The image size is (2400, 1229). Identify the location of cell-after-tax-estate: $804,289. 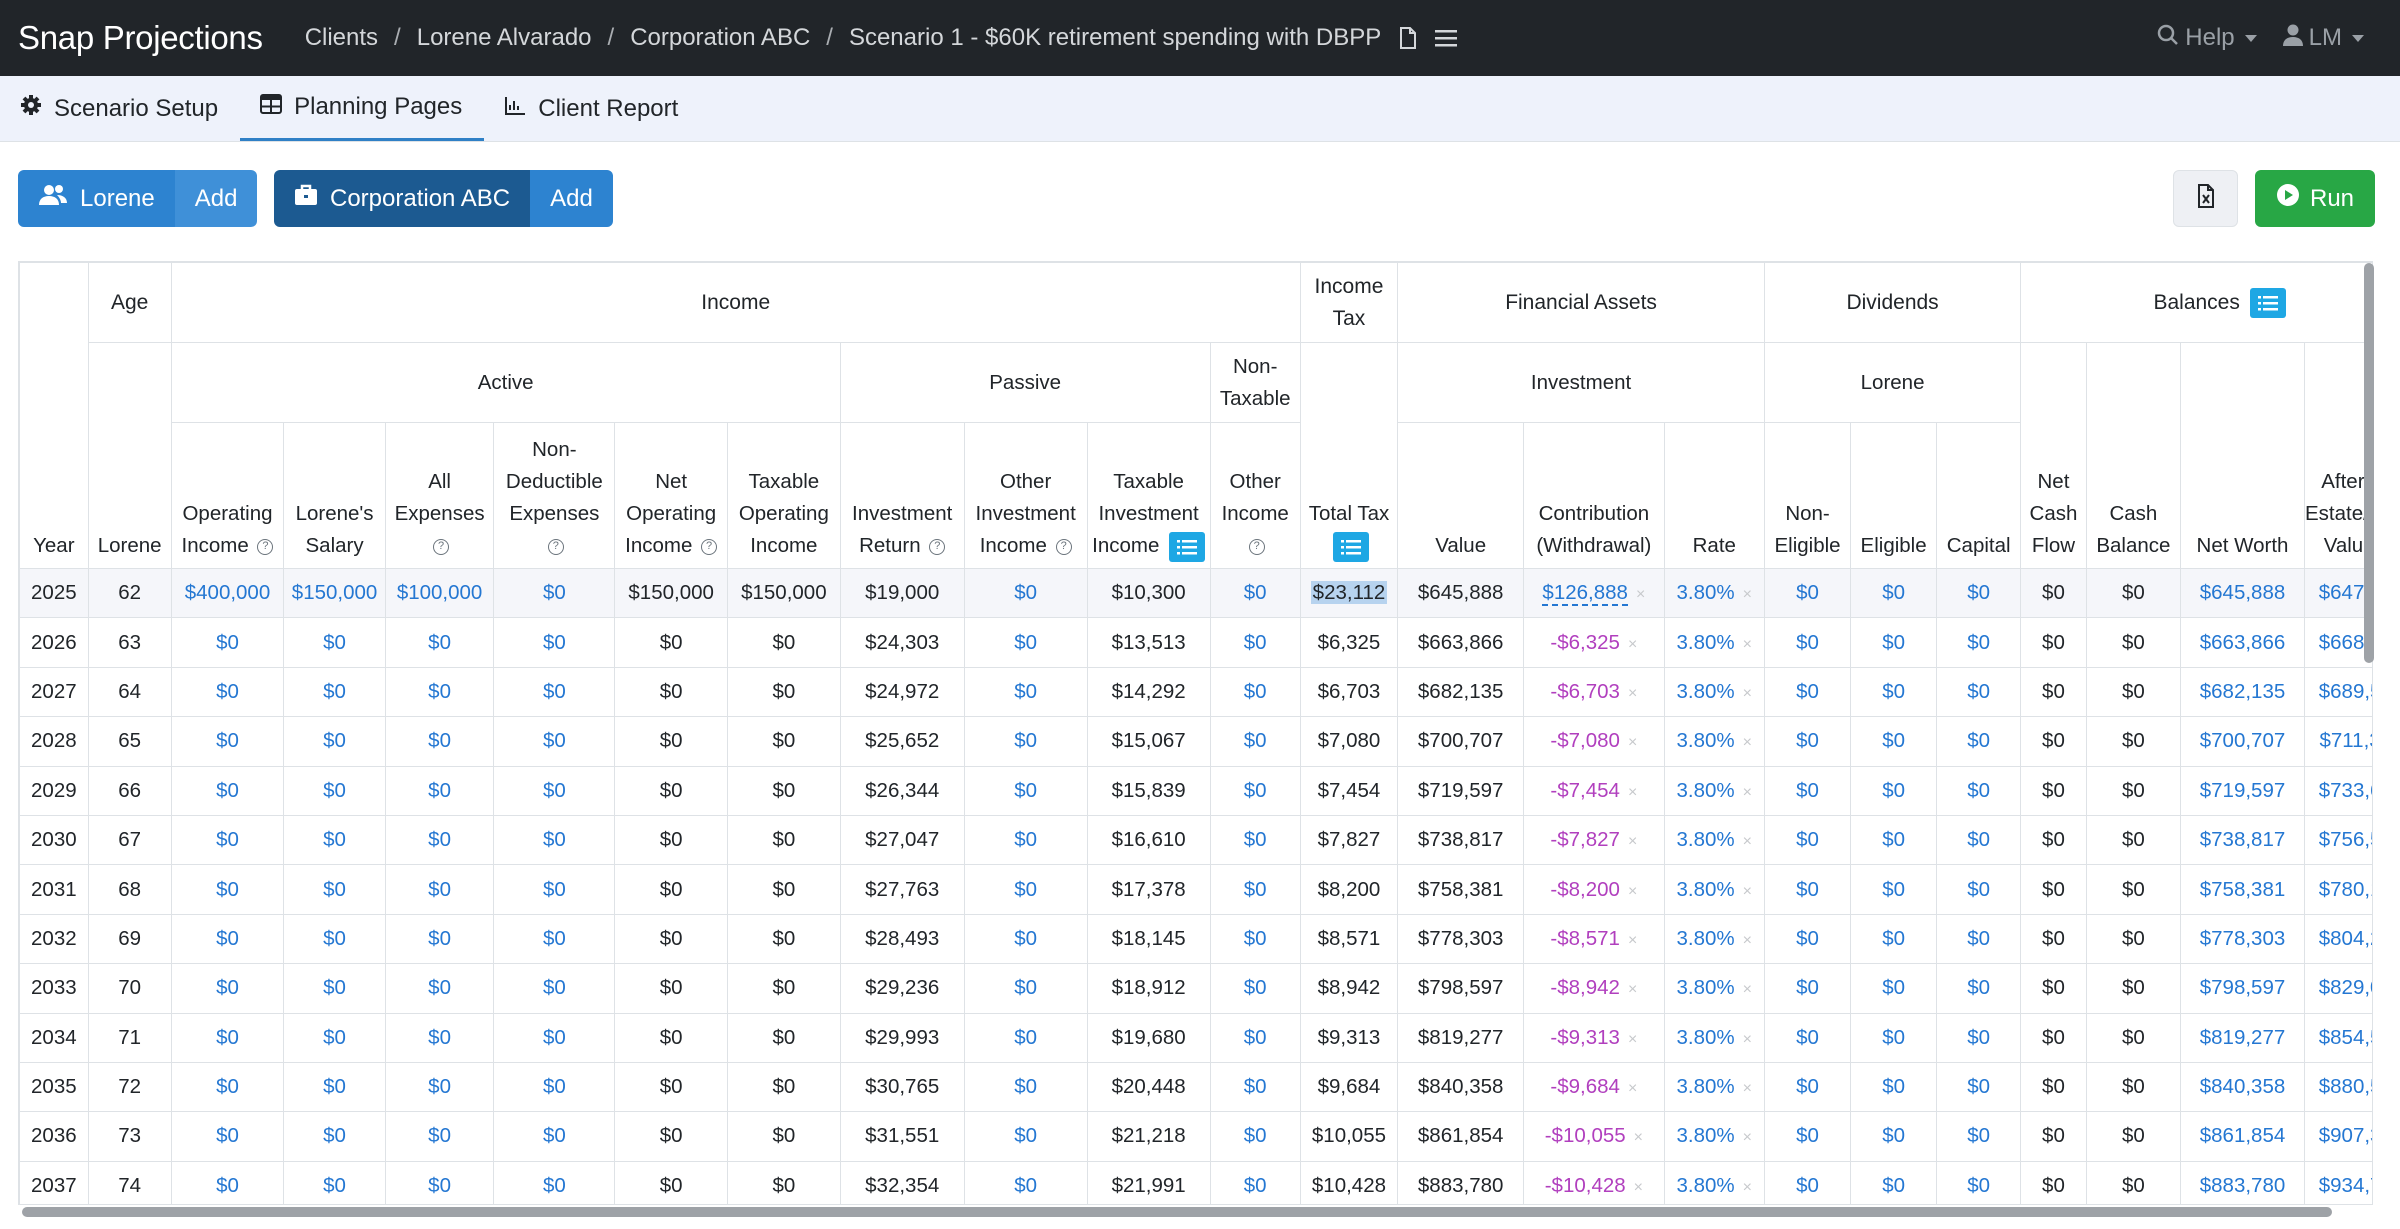
(2338, 939).